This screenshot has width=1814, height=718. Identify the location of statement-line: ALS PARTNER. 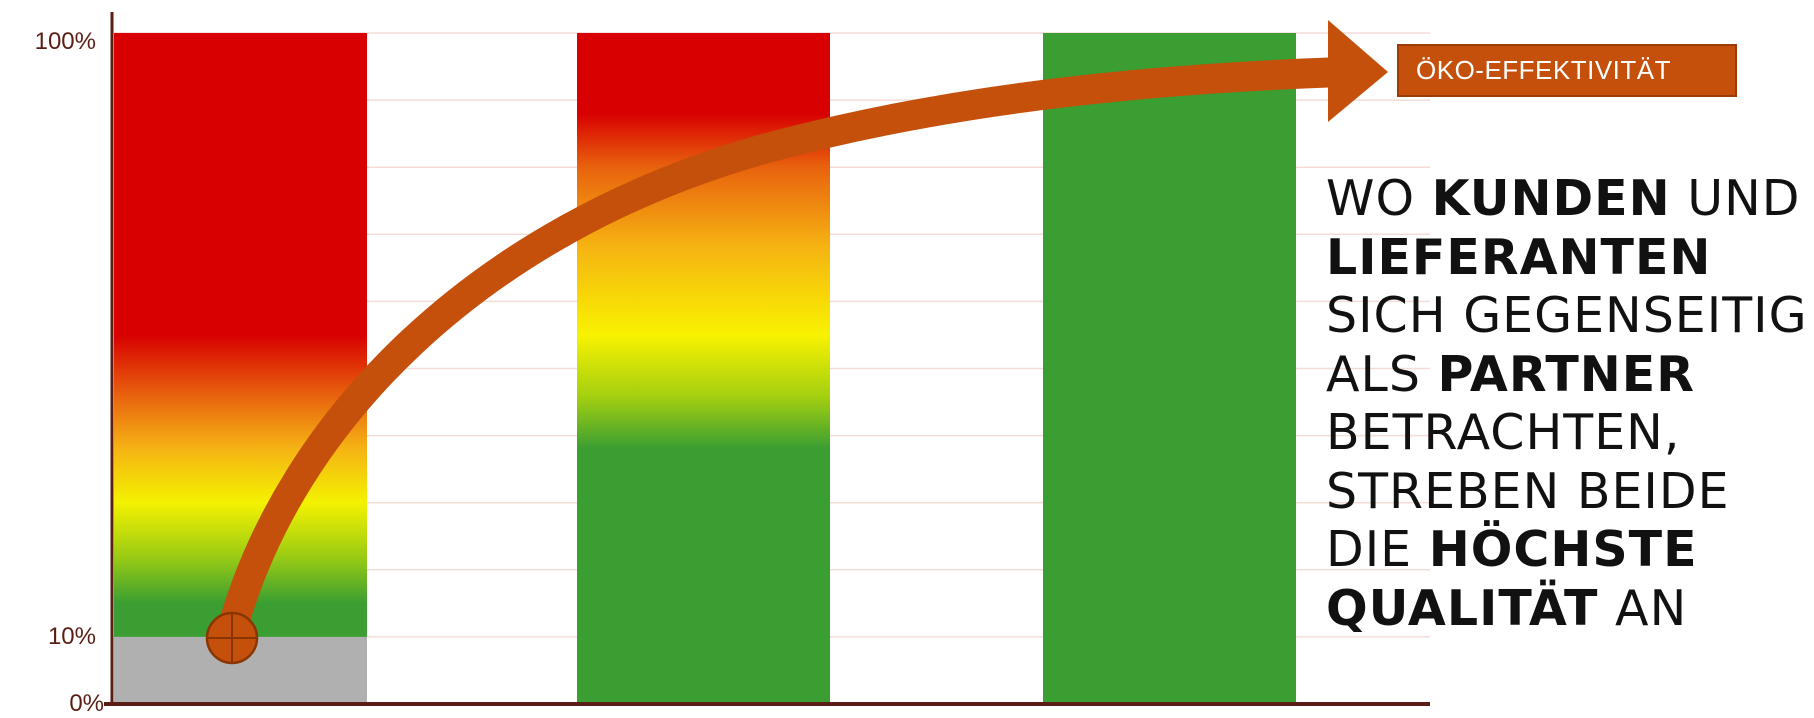
(1569, 375).